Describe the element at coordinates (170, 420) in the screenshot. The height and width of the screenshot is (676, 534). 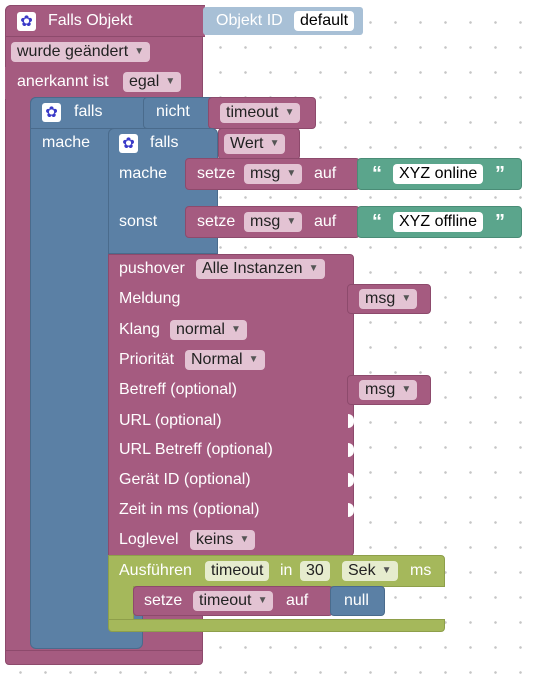
I see `url-label: URL (optional)` at that location.